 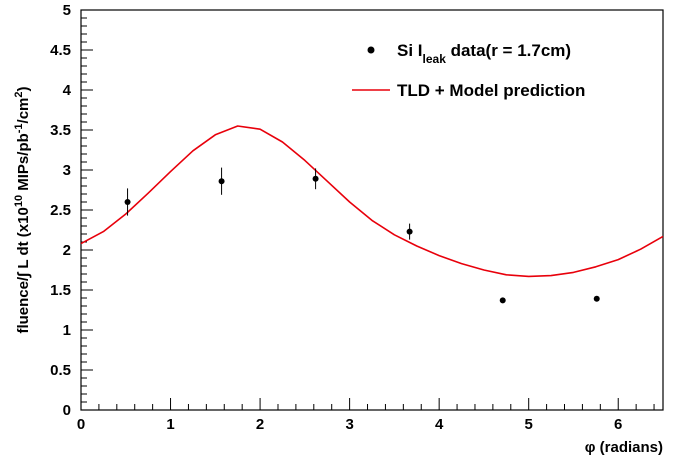 What do you see at coordinates (19, 128) in the screenshot?
I see `y-axis-title-sup2: -1` at bounding box center [19, 128].